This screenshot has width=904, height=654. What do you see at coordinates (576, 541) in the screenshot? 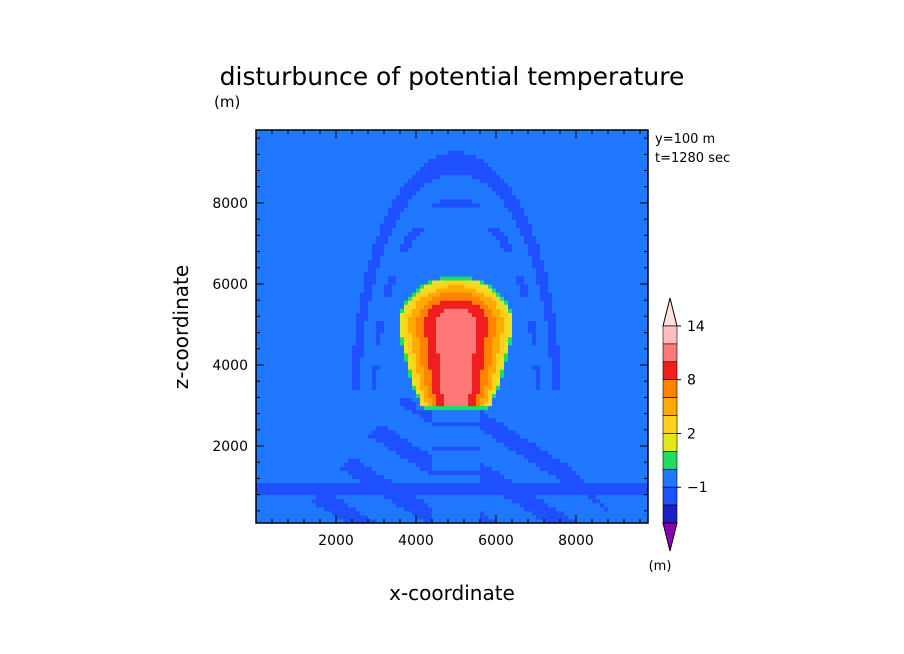
I see `x-tick-label: 8000` at bounding box center [576, 541].